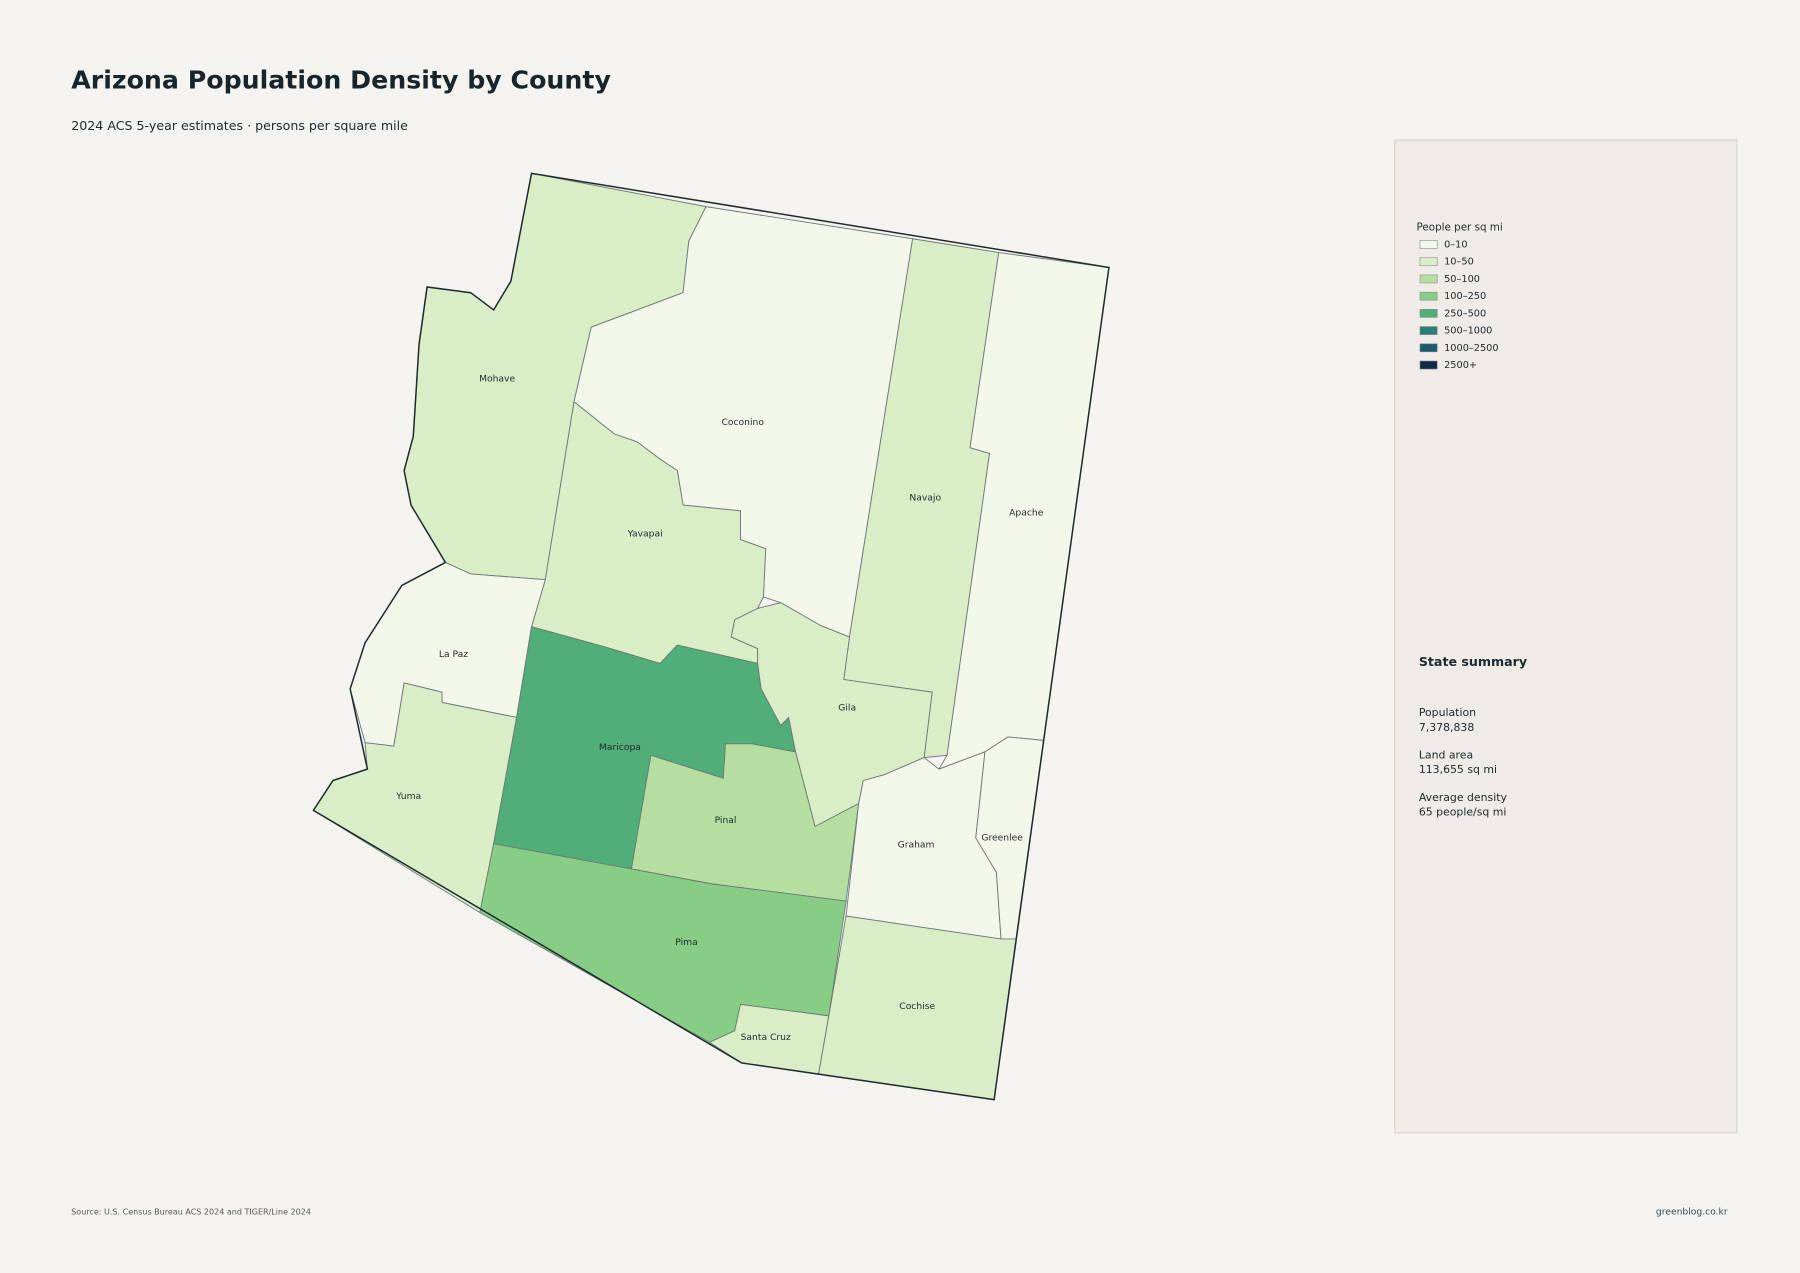 Image resolution: width=1800 pixels, height=1273 pixels. I want to click on legend-label: 500–1000, so click(1468, 331).